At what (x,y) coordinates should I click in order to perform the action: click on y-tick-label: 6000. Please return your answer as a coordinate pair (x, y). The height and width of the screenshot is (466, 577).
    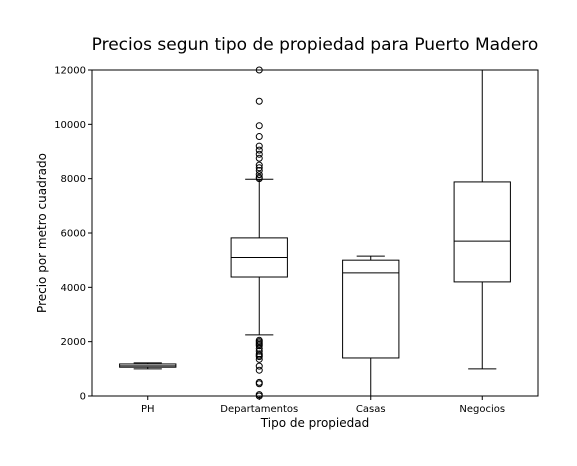
    Looking at the image, I should click on (73, 234).